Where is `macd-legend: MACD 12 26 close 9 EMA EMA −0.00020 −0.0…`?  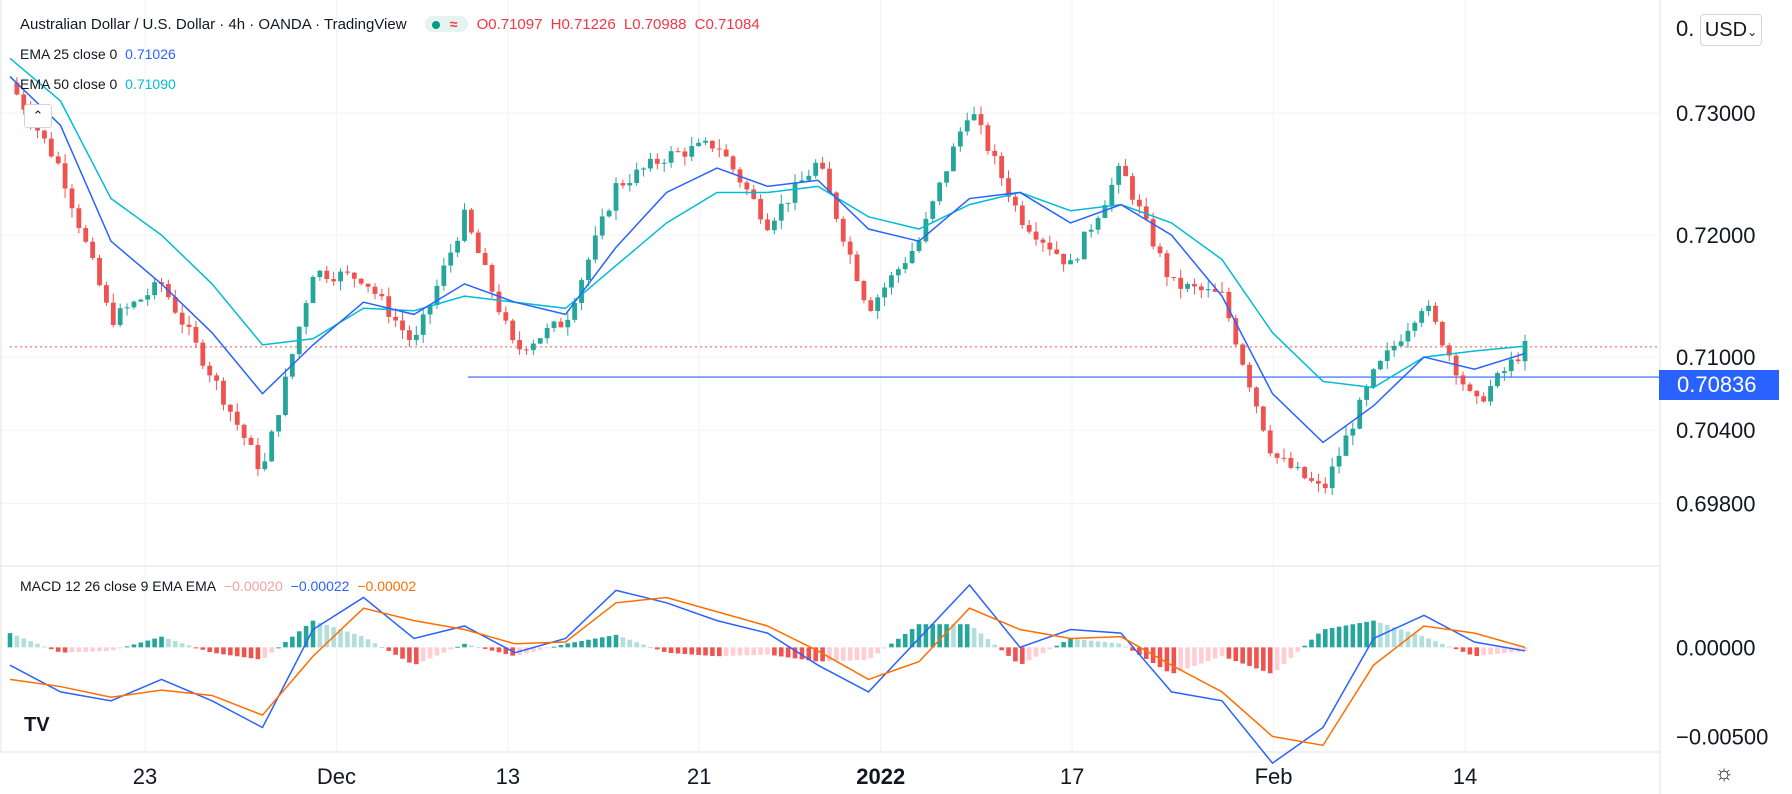
macd-legend: MACD 12 26 close 9 EMA EMA −0.00020 −0.0… is located at coordinates (220, 586).